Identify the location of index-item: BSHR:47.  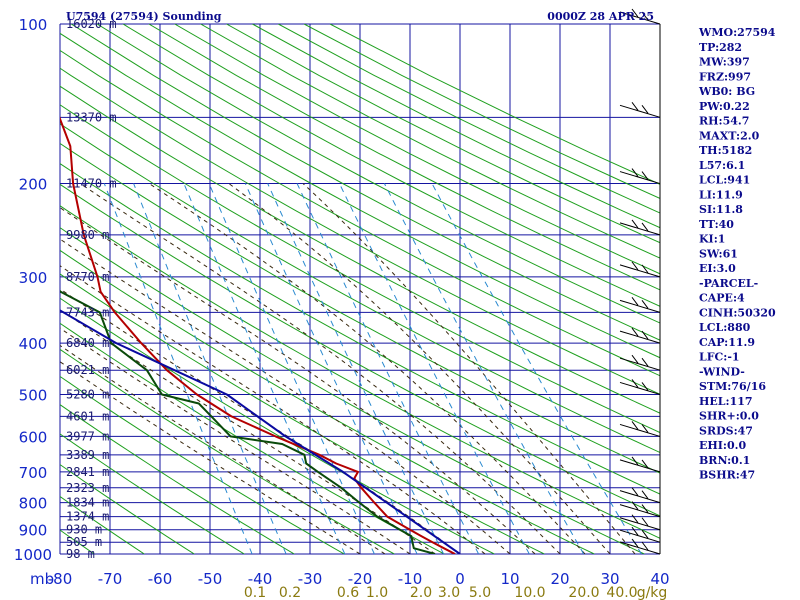
(727, 475).